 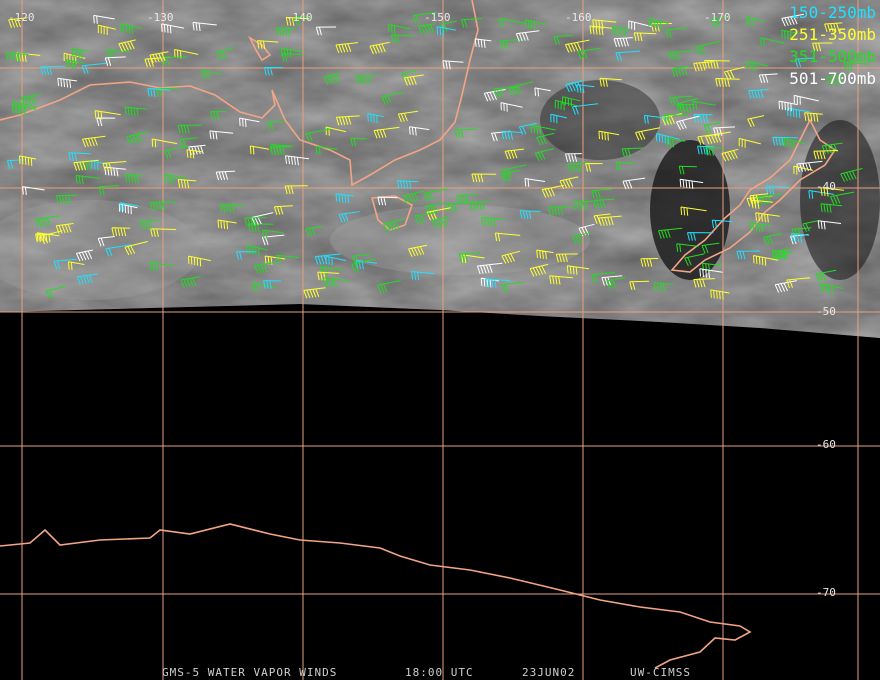 What do you see at coordinates (826, 186) in the screenshot?
I see `lat-label: -40` at bounding box center [826, 186].